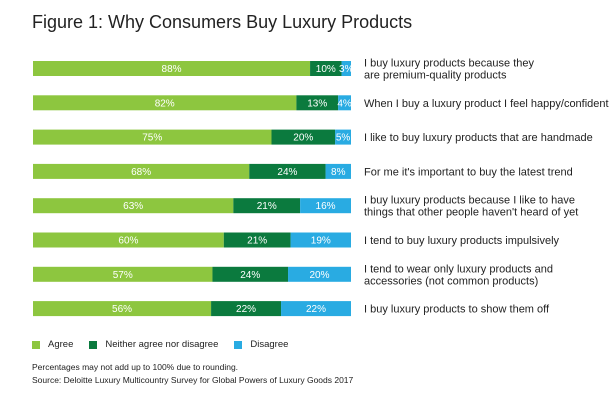 This screenshot has width=610, height=400. I want to click on bar-show-off-disagree, so click(316, 309).